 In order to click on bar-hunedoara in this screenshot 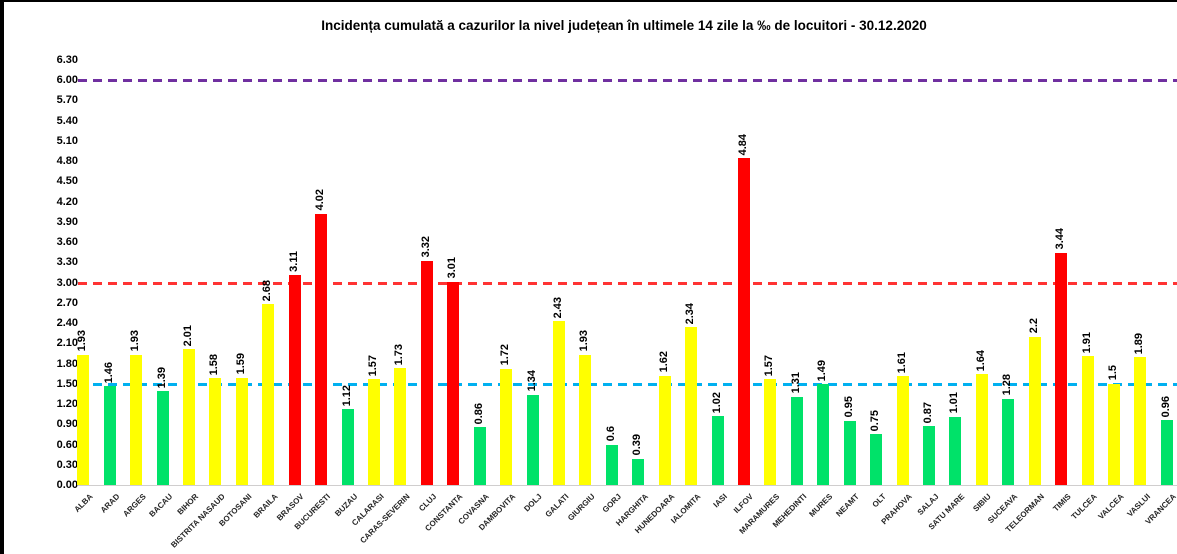, I will do `click(664, 430)`.